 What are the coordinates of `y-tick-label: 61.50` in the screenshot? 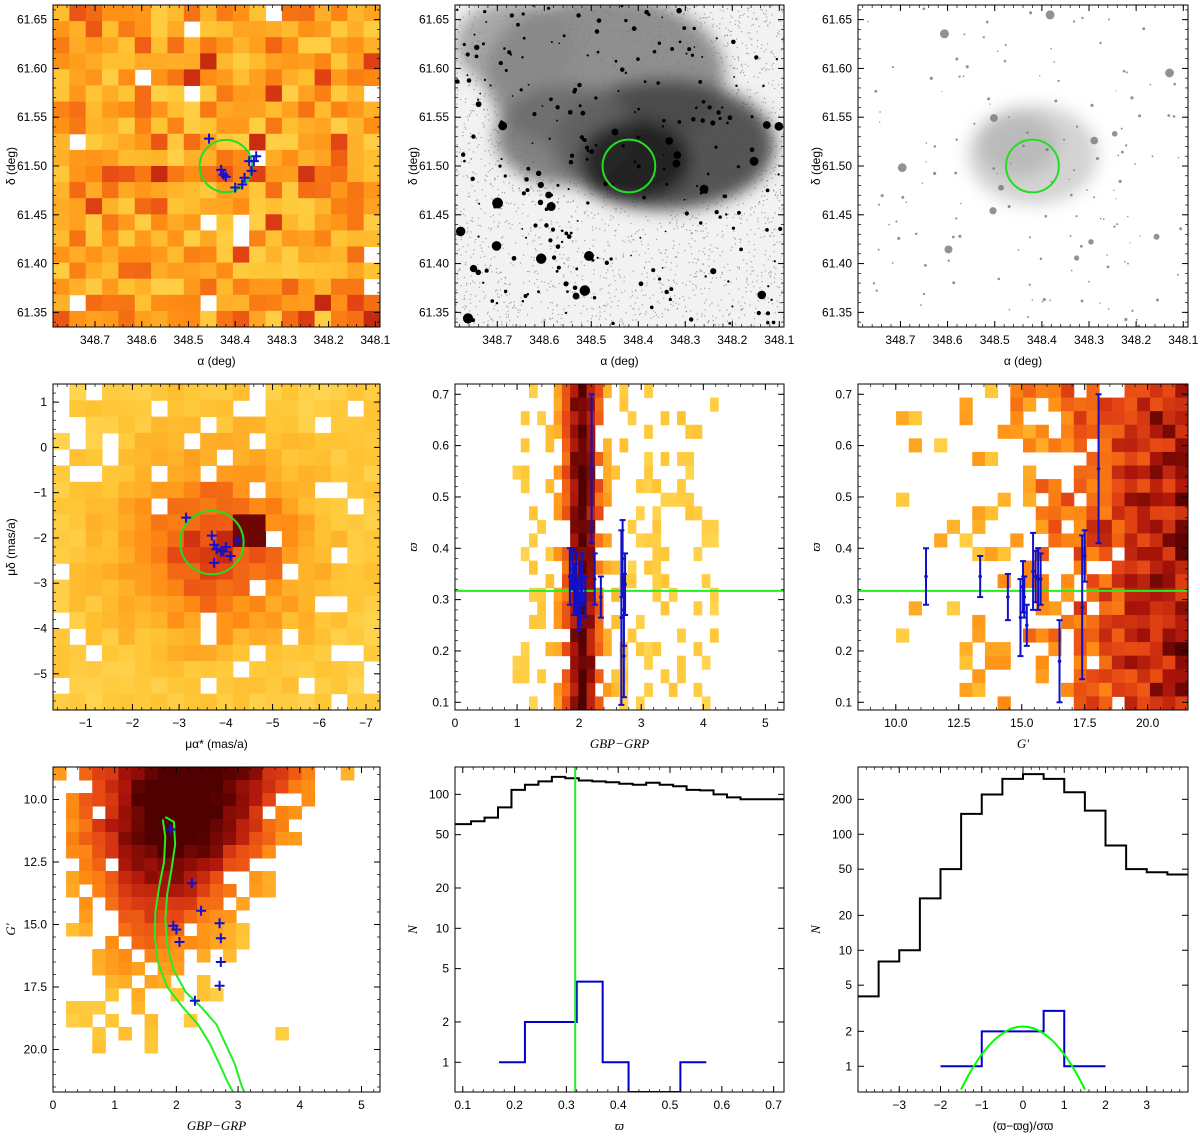 It's located at (434, 166).